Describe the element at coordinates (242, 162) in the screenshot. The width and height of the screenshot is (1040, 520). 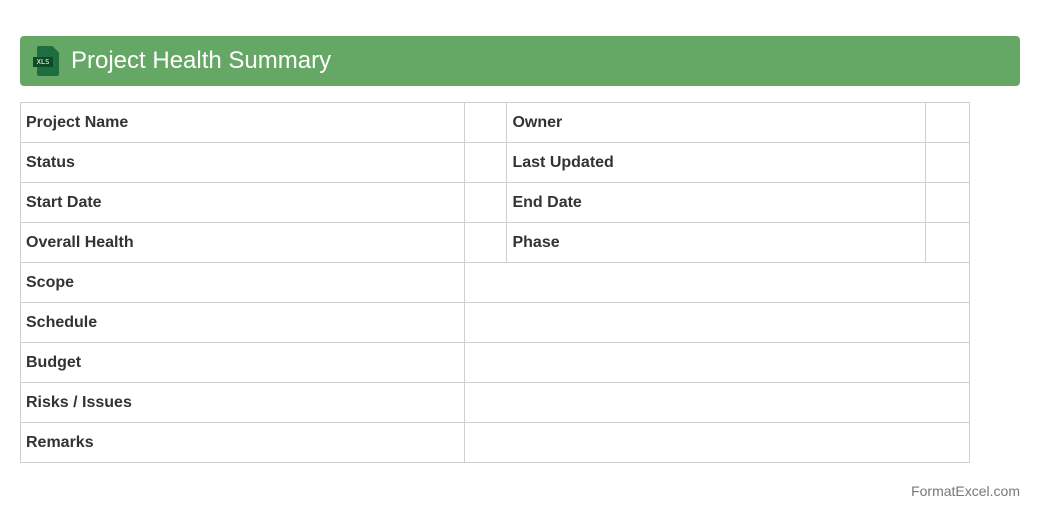
I see `field-label: Status` at that location.